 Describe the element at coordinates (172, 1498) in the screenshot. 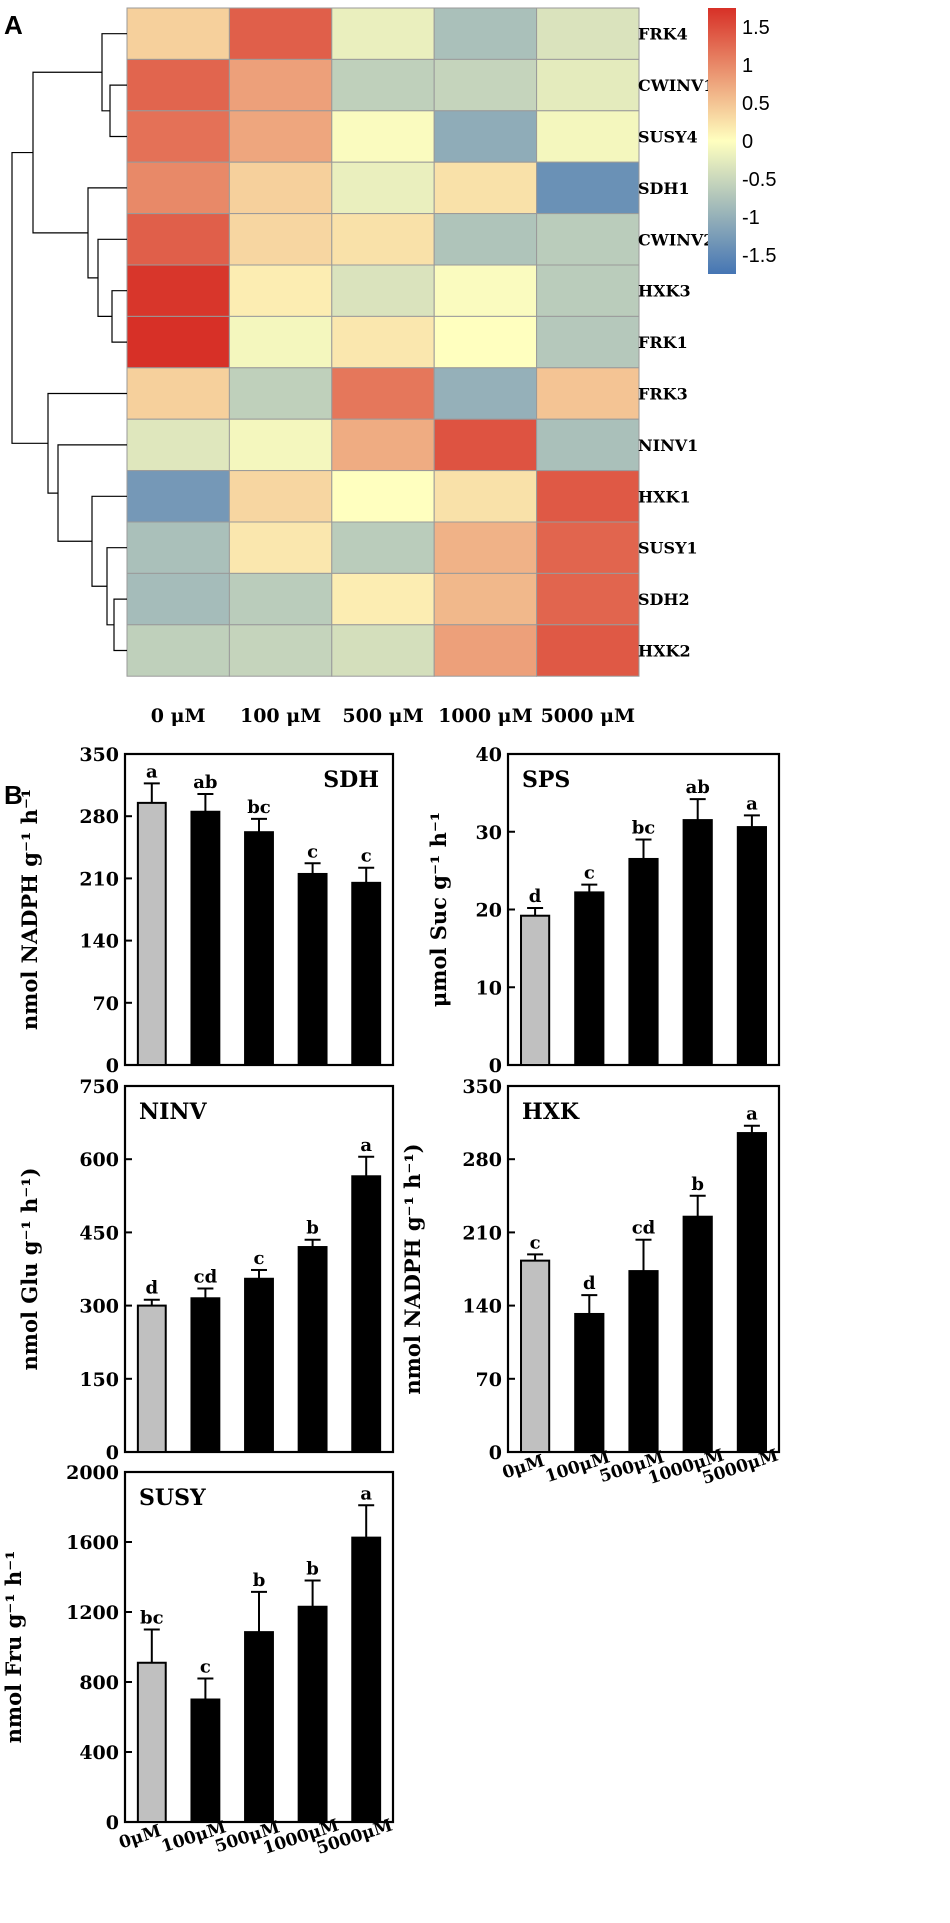

I see `chart-title: SUSY` at that location.